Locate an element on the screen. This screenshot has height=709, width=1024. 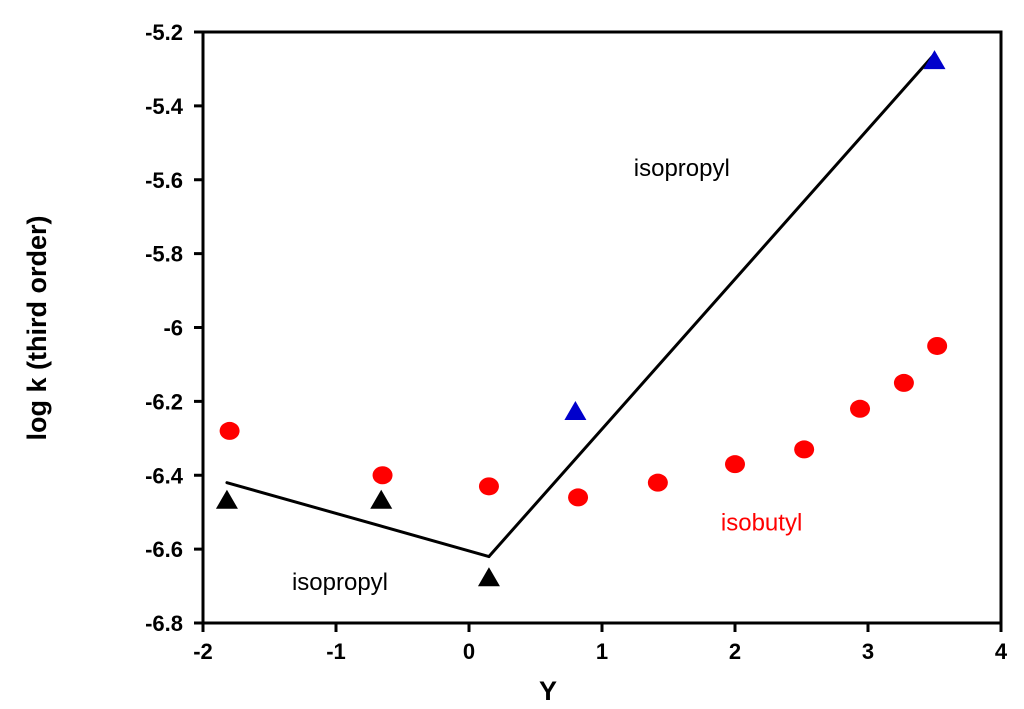
x-tick-label: 1 is located at coordinates (602, 651).